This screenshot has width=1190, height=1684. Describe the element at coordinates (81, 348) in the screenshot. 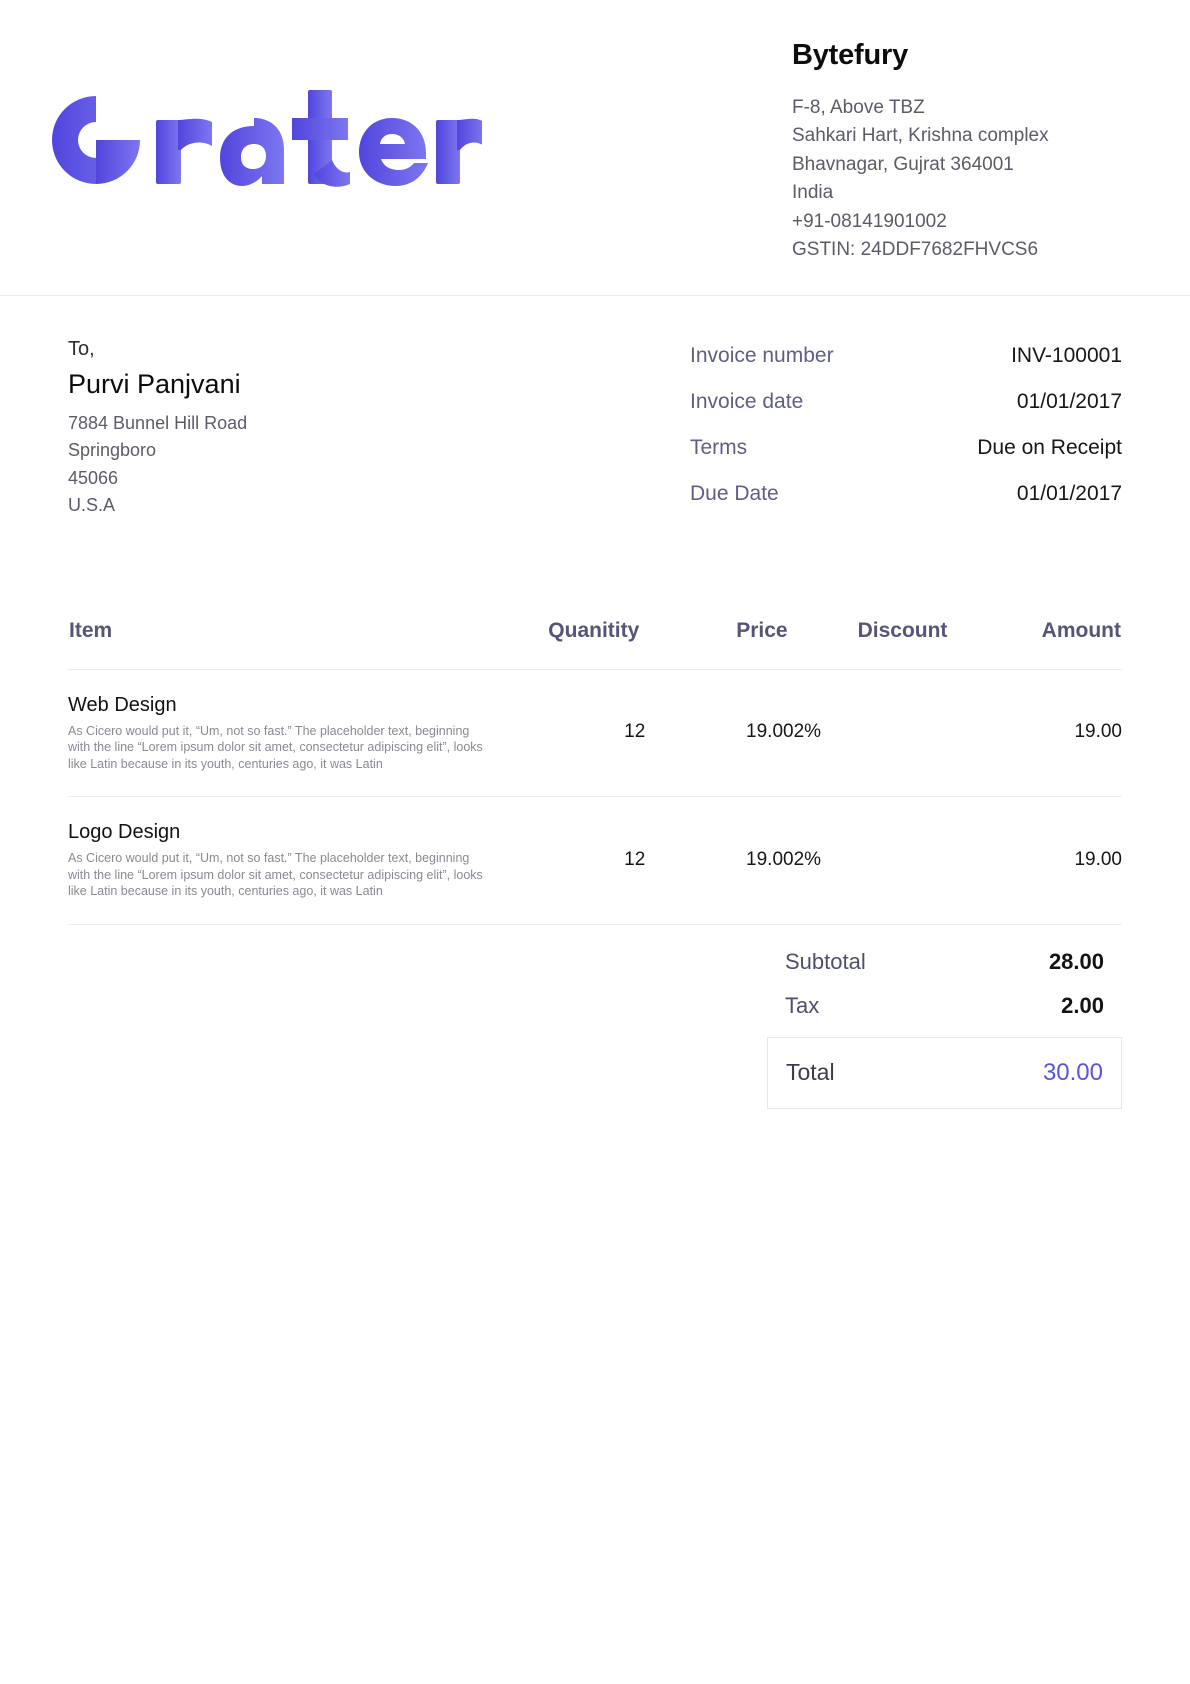

I see `bill-to-label: To,` at that location.